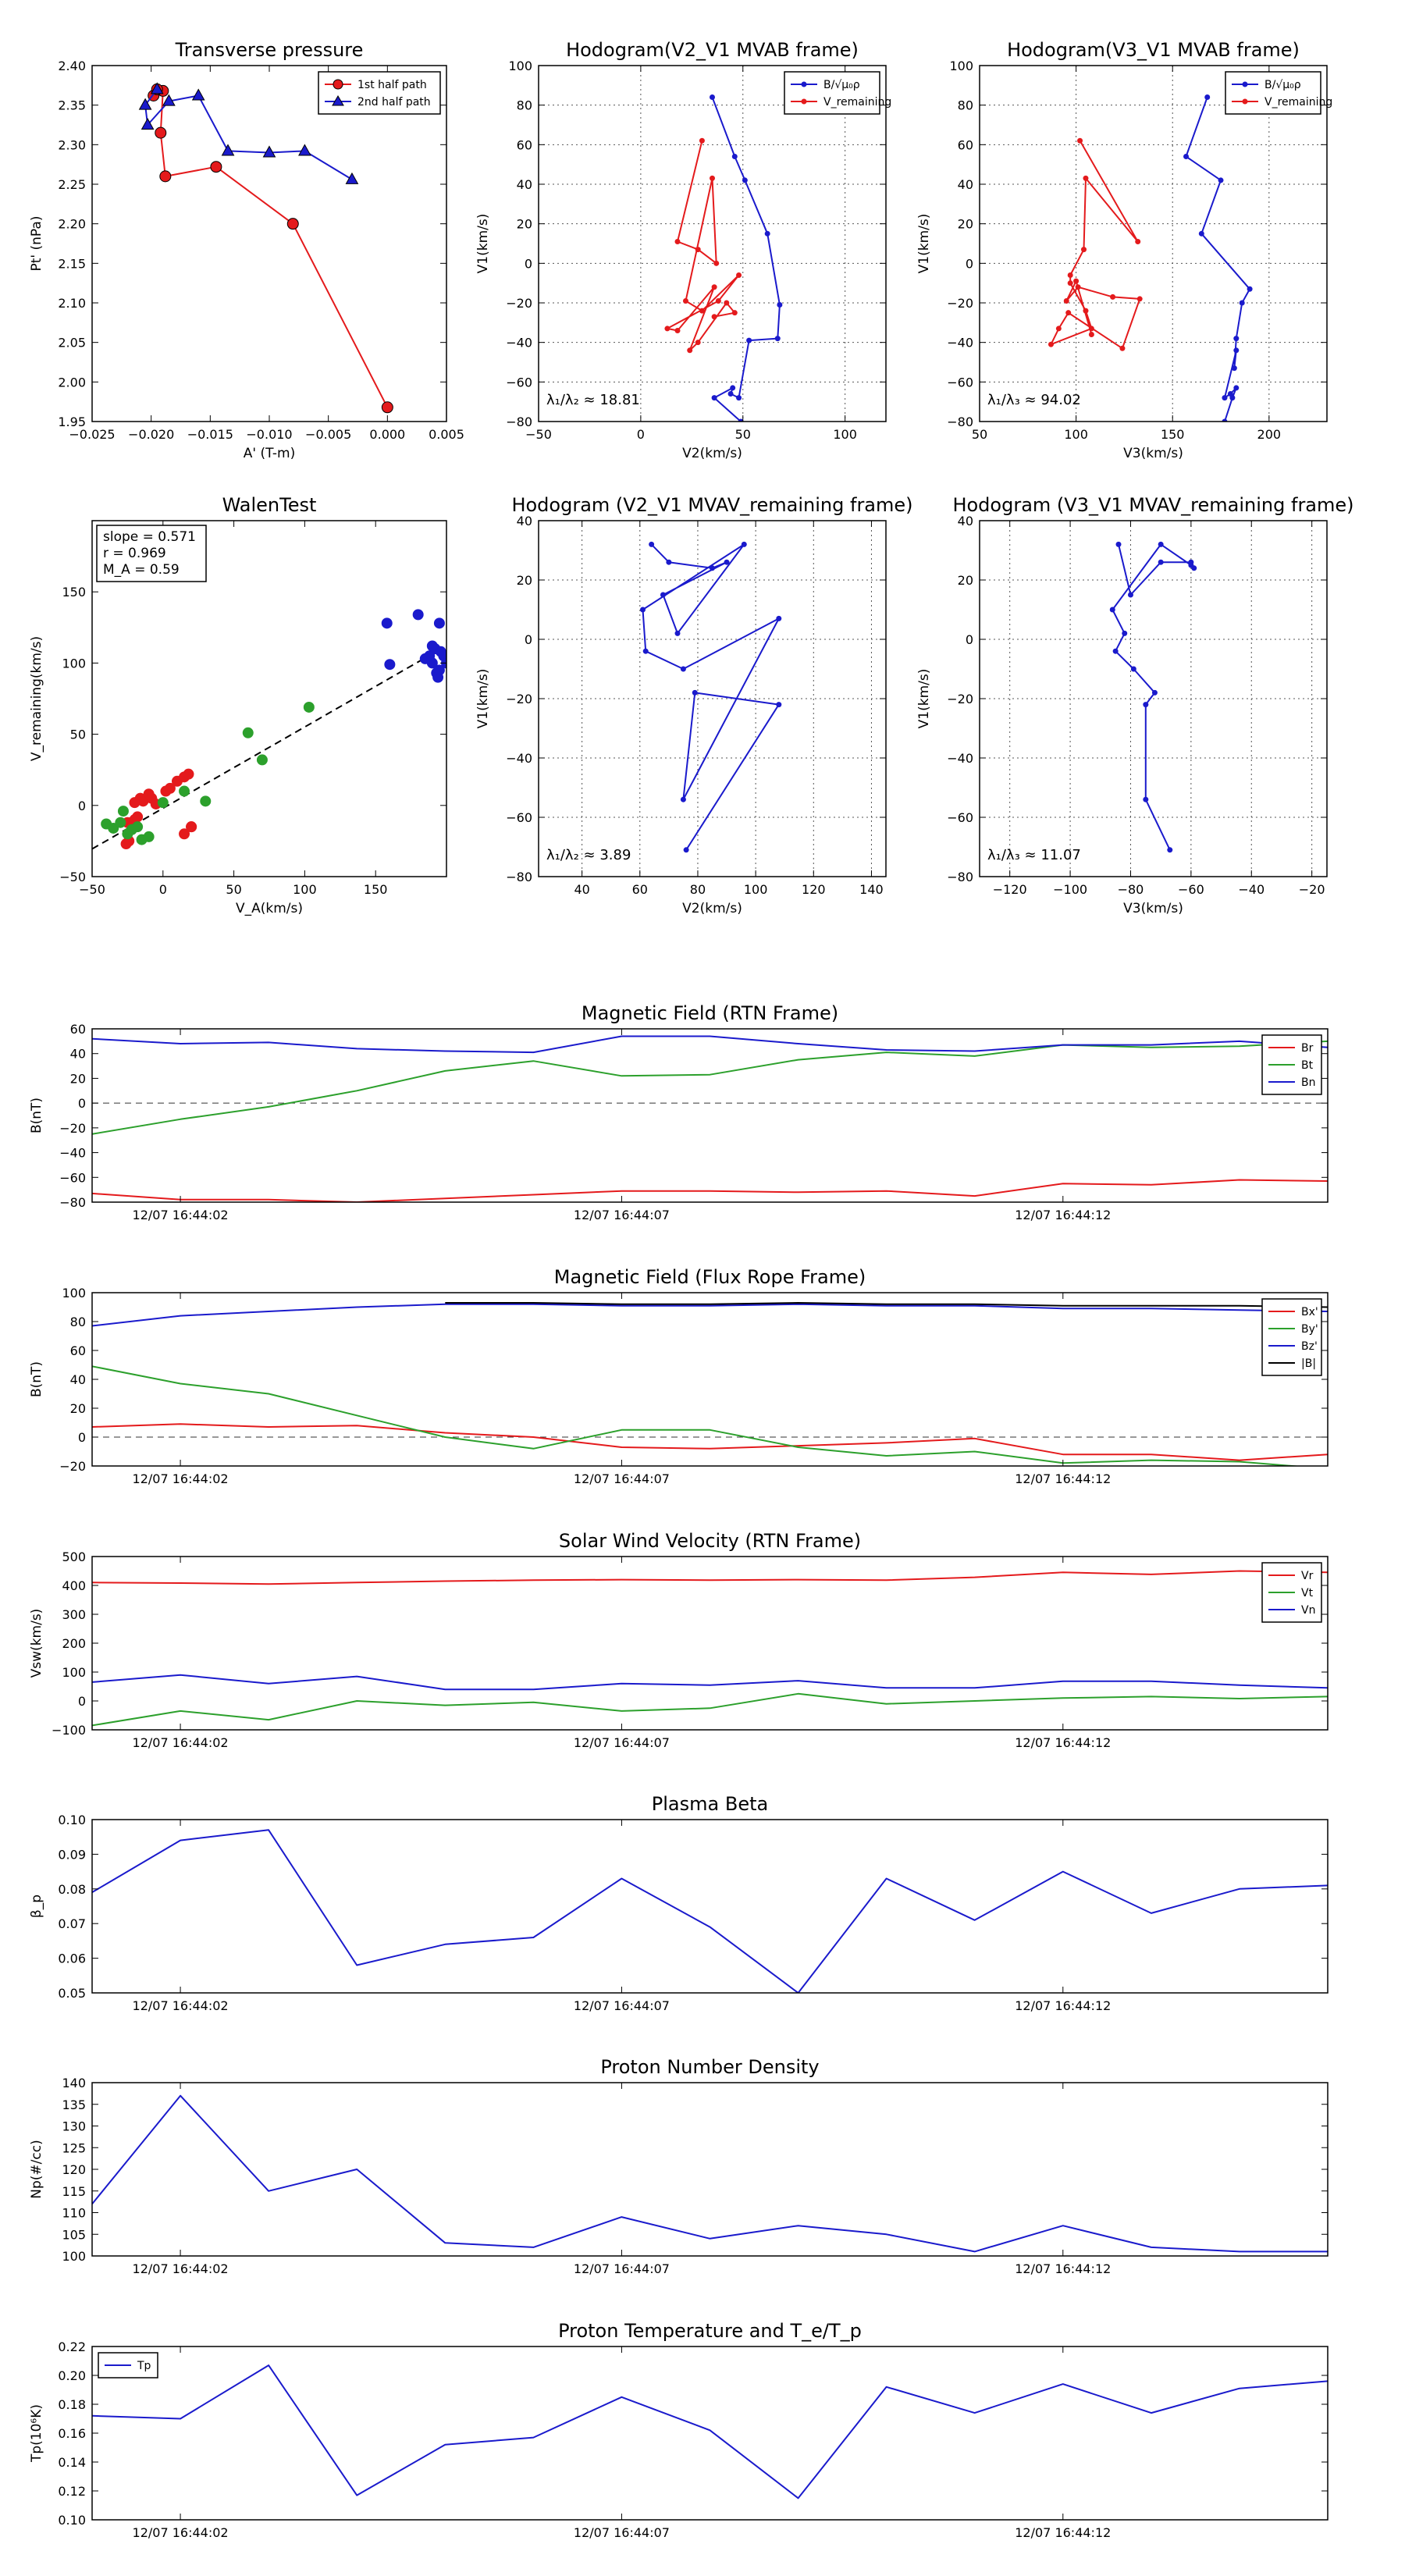 The image size is (1405, 2576). Describe the element at coordinates (1034, 855) in the screenshot. I see `eigenvalue-ratio-annotation: λ₁/λ₃ ≈ 11.07` at that location.